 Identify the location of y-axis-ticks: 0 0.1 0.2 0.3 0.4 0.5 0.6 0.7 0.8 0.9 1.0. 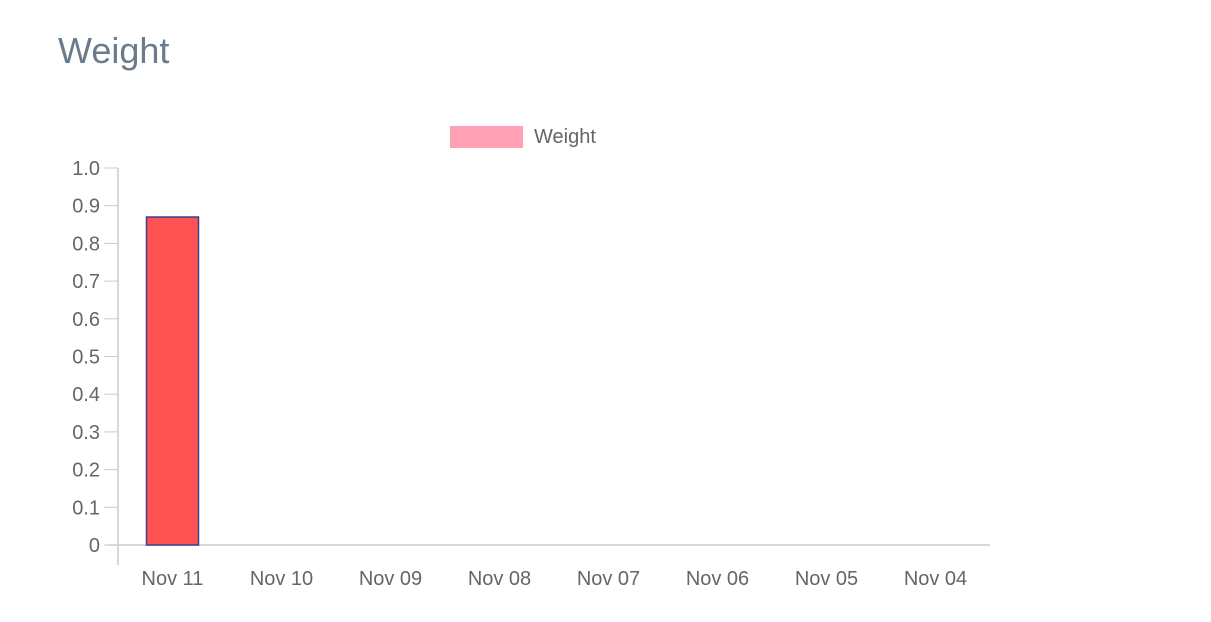
(95, 357).